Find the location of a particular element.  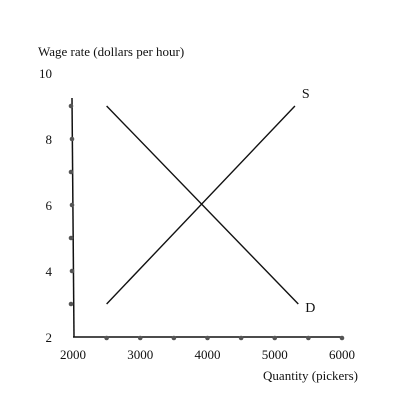

y-axis-line is located at coordinates (73, 217).